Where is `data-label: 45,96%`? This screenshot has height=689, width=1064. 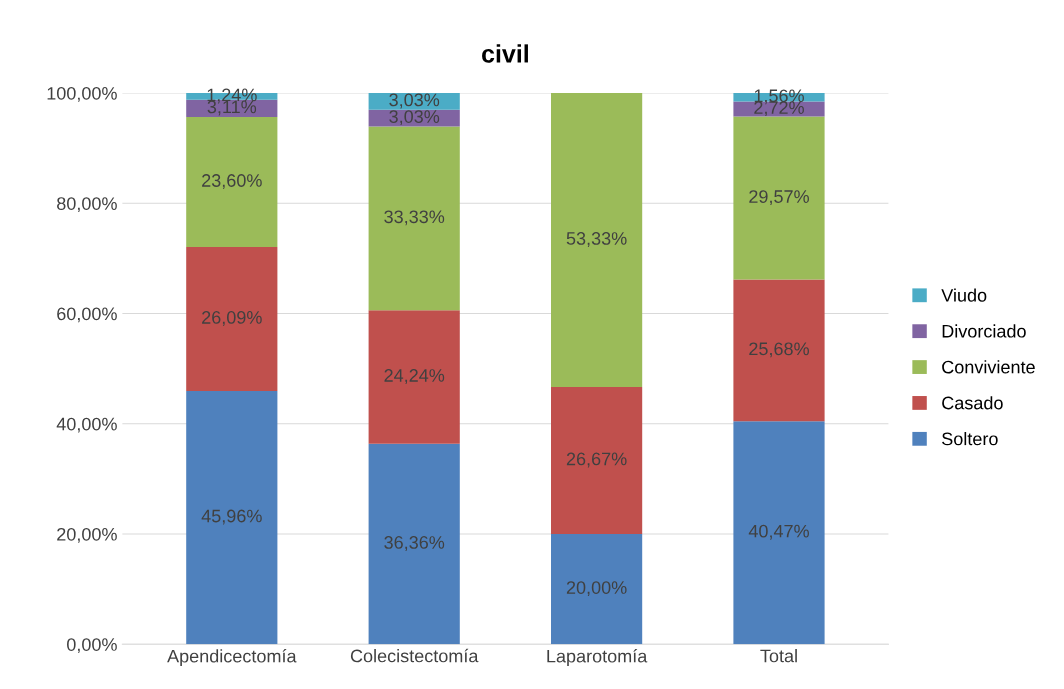
data-label: 45,96% is located at coordinates (231, 517).